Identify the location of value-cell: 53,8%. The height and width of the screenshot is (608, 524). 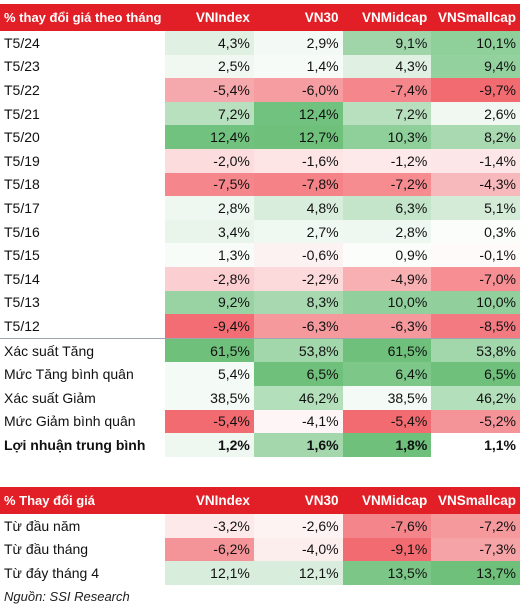
(475, 350).